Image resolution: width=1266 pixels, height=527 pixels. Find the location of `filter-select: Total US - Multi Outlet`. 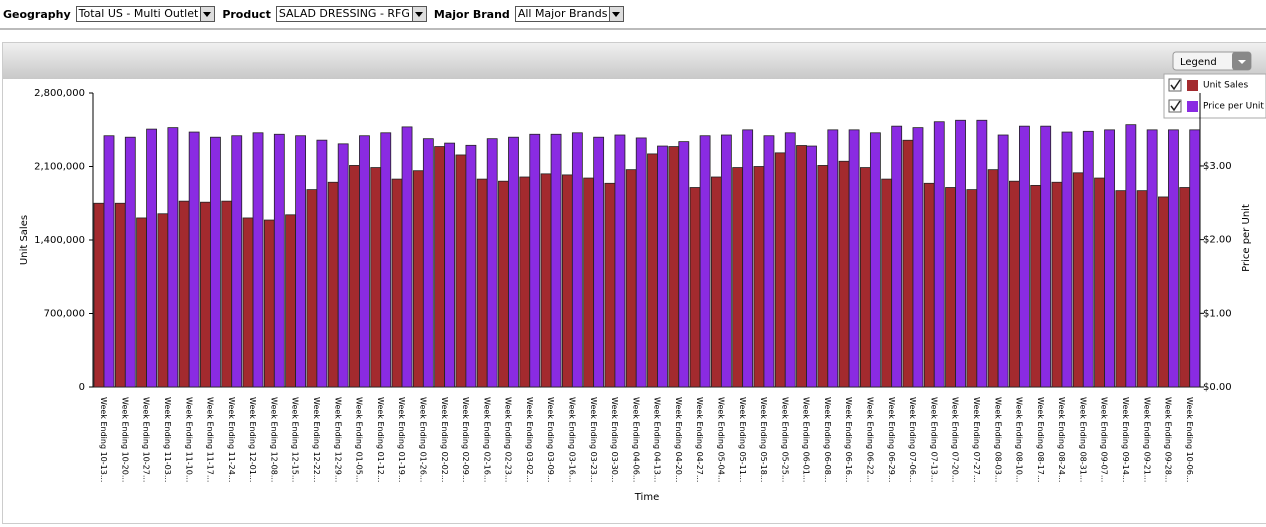

filter-select: Total US - Multi Outlet is located at coordinates (145, 14).